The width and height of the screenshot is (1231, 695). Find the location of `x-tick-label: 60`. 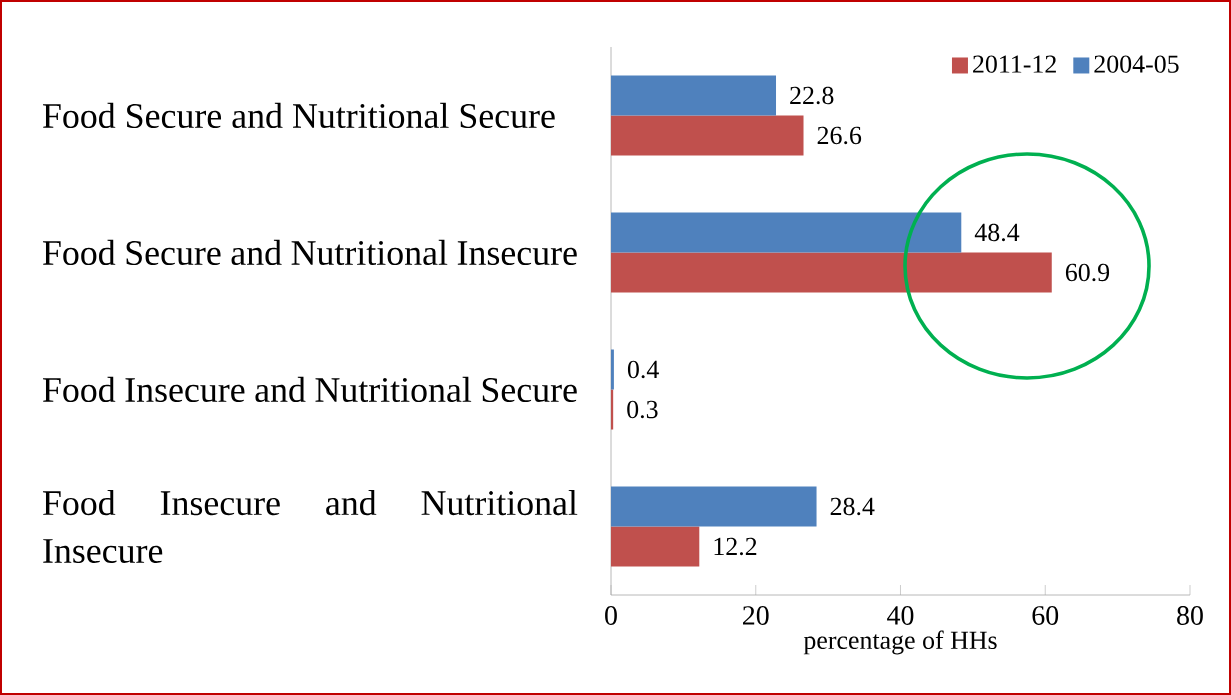

x-tick-label: 60 is located at coordinates (1045, 615).